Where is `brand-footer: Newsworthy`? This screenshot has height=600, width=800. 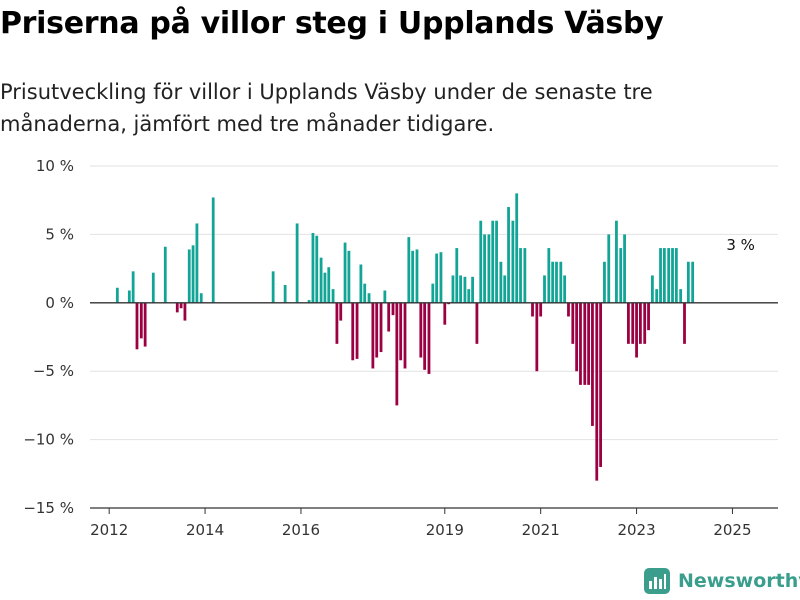
brand-footer: Newsworthy is located at coordinates (722, 581).